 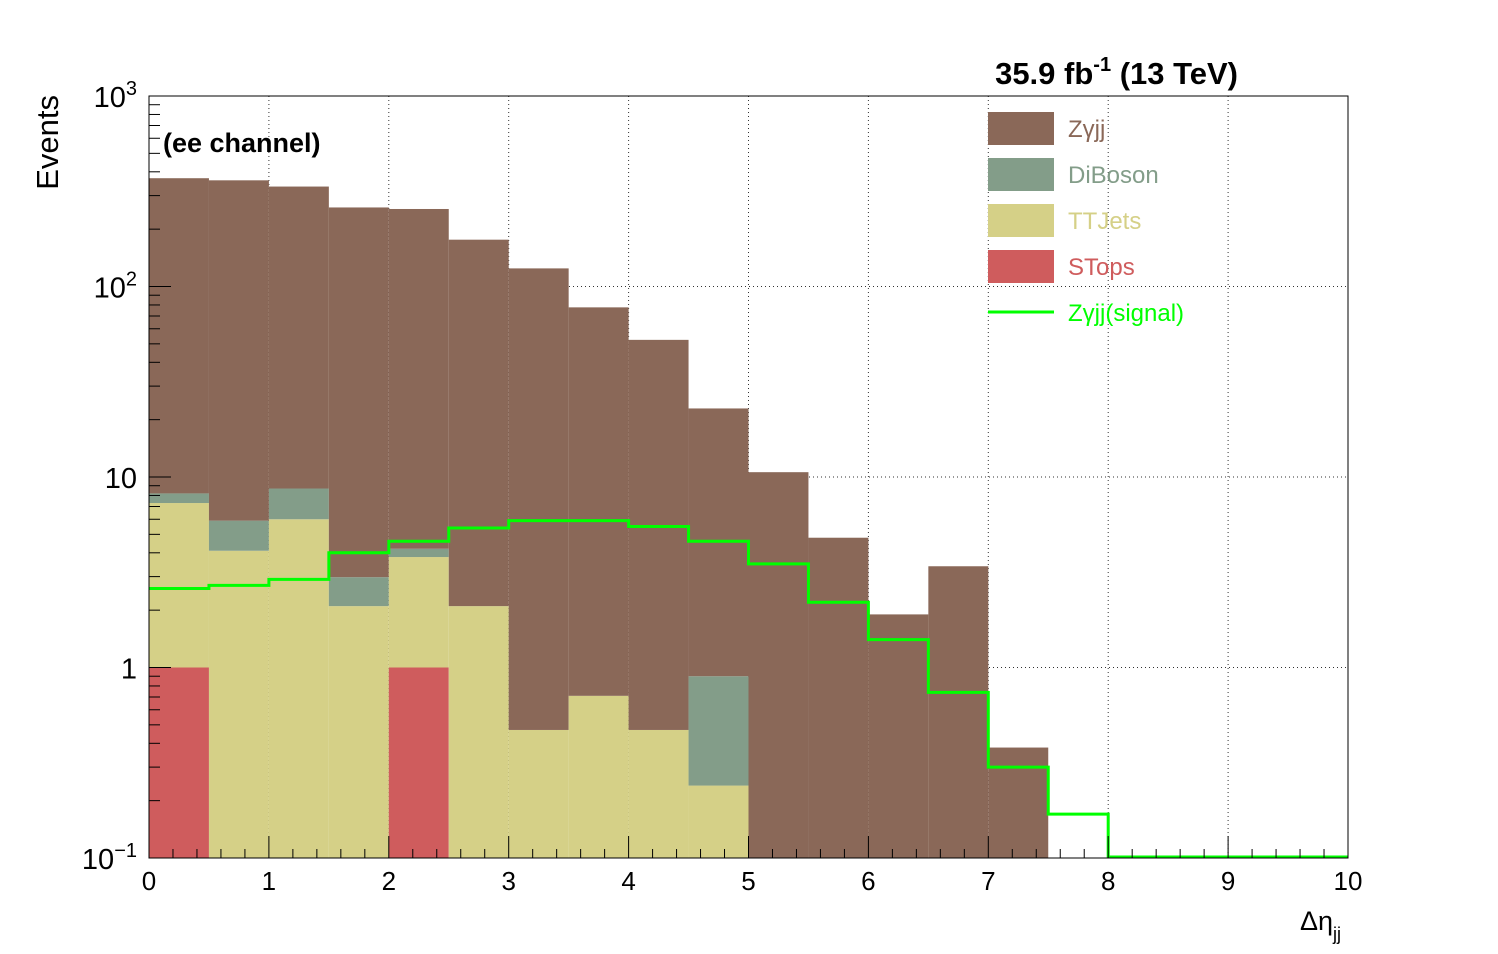 I want to click on y-axis-label: Events, so click(x=47, y=142).